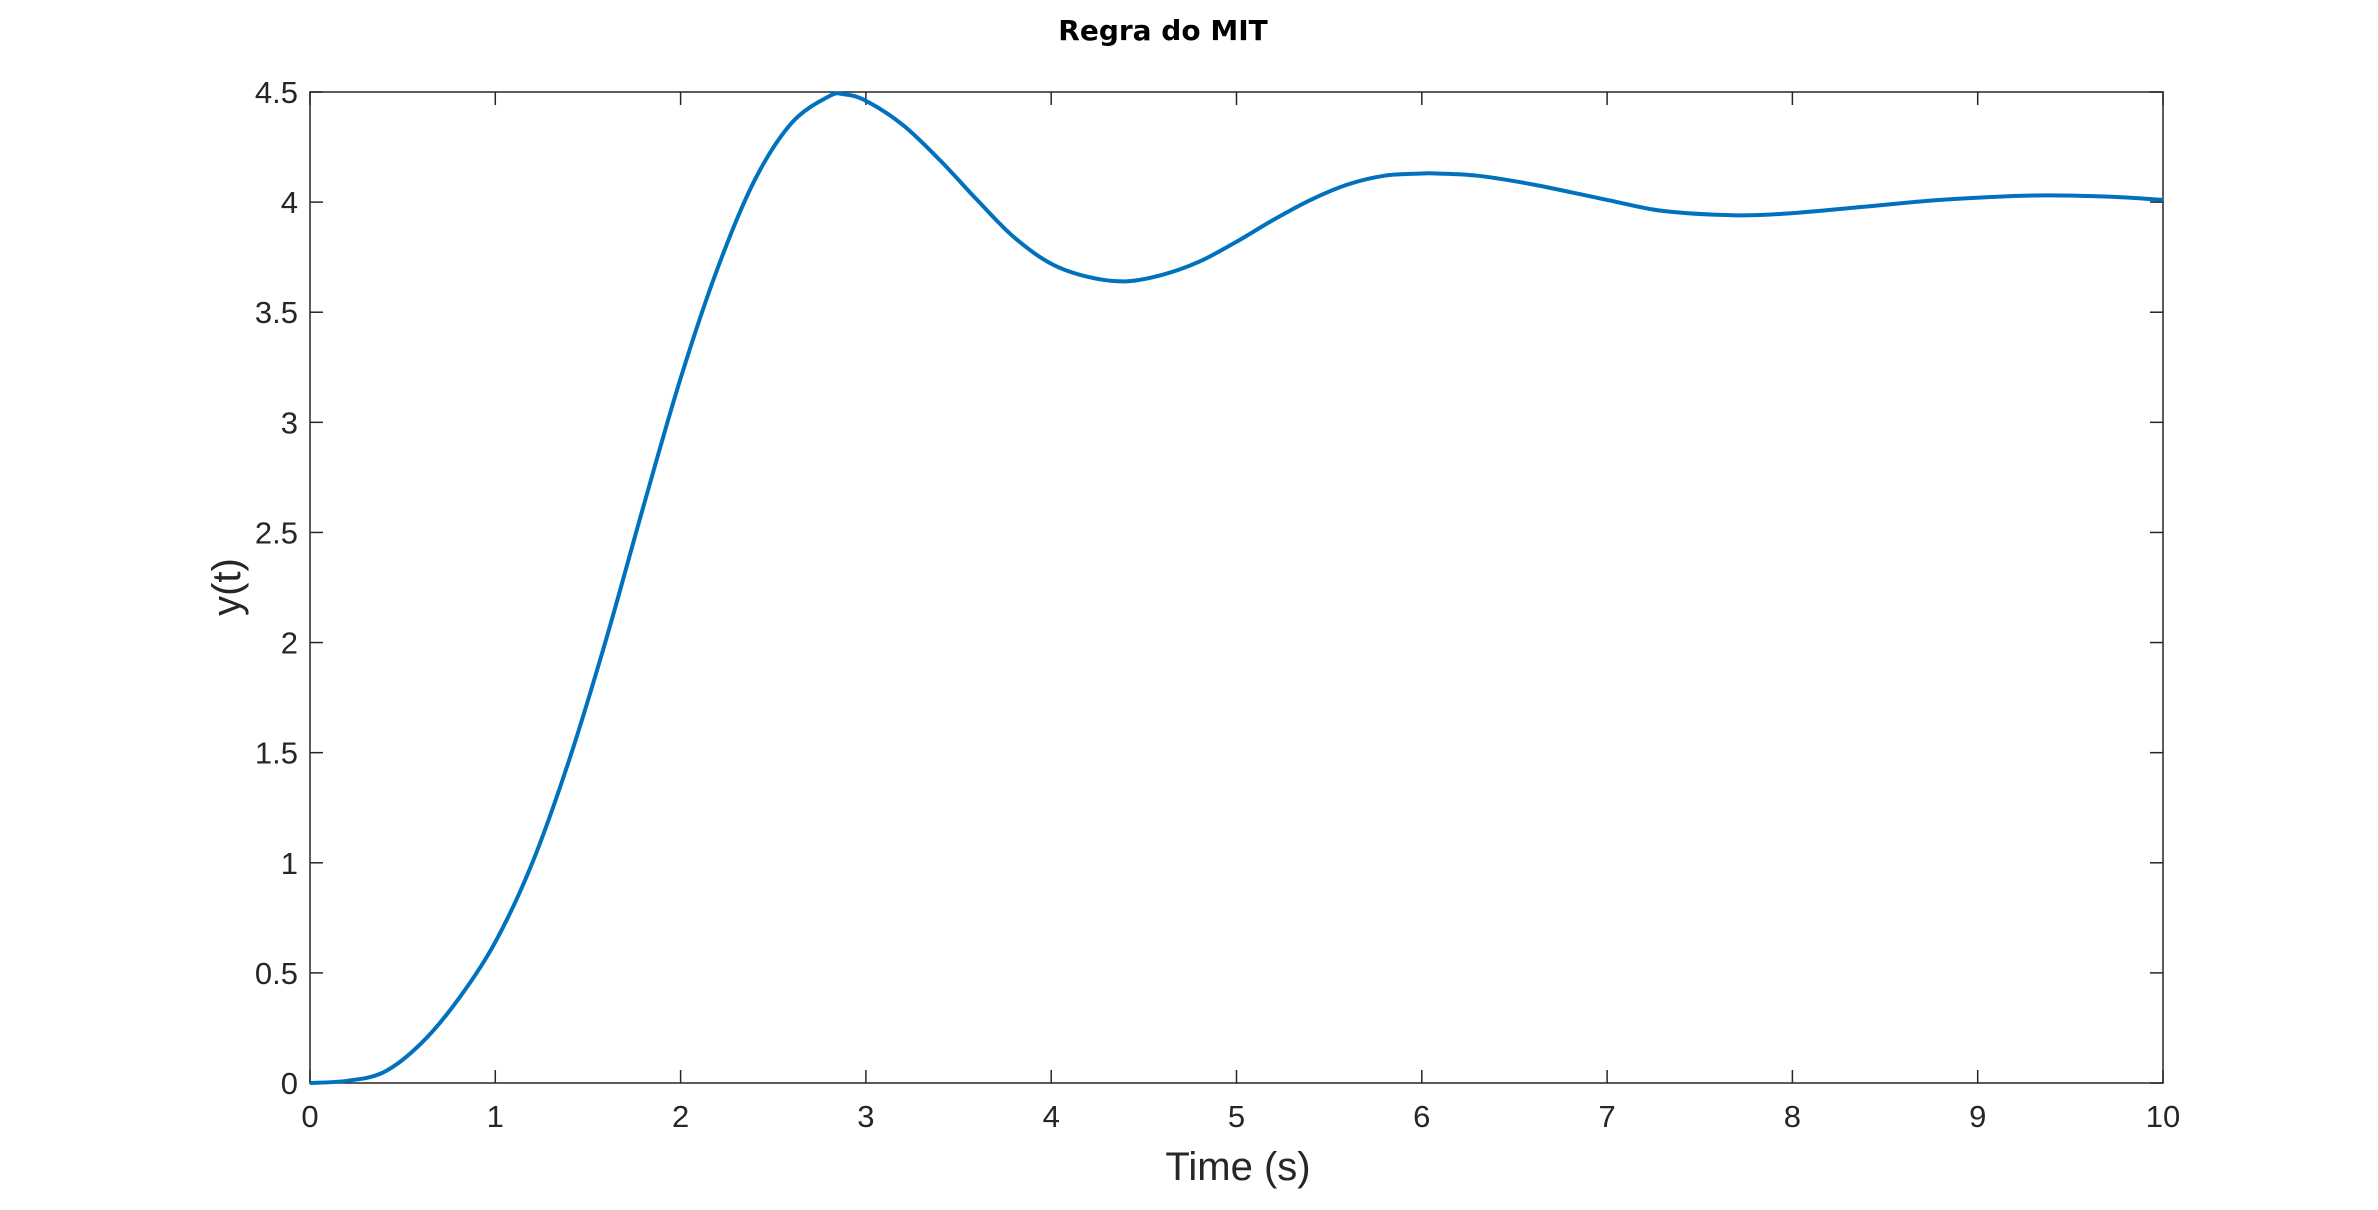 The image size is (2378, 1210). Describe the element at coordinates (289, 643) in the screenshot. I see `y-tick-label: 2` at that location.